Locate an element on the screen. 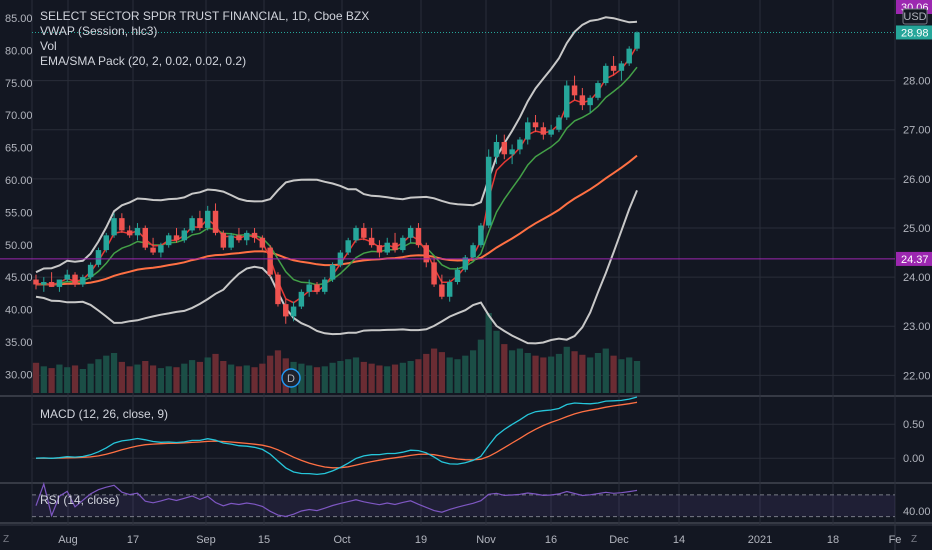  indicator-vwap-label: VWAP (Session, hlc3) is located at coordinates (99, 31).